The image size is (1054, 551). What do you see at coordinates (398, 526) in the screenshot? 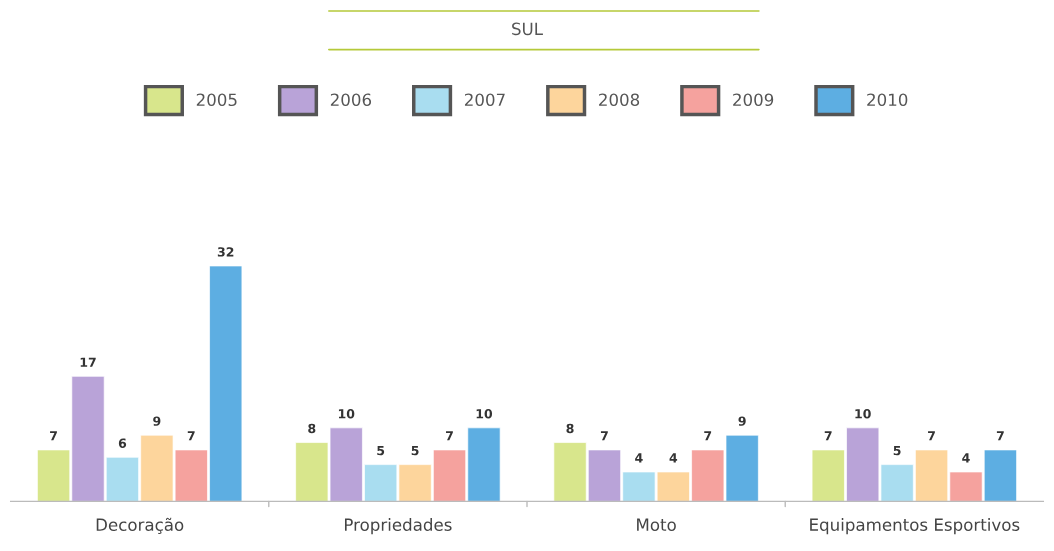
I see `x-tick-label: Propriedades` at bounding box center [398, 526].